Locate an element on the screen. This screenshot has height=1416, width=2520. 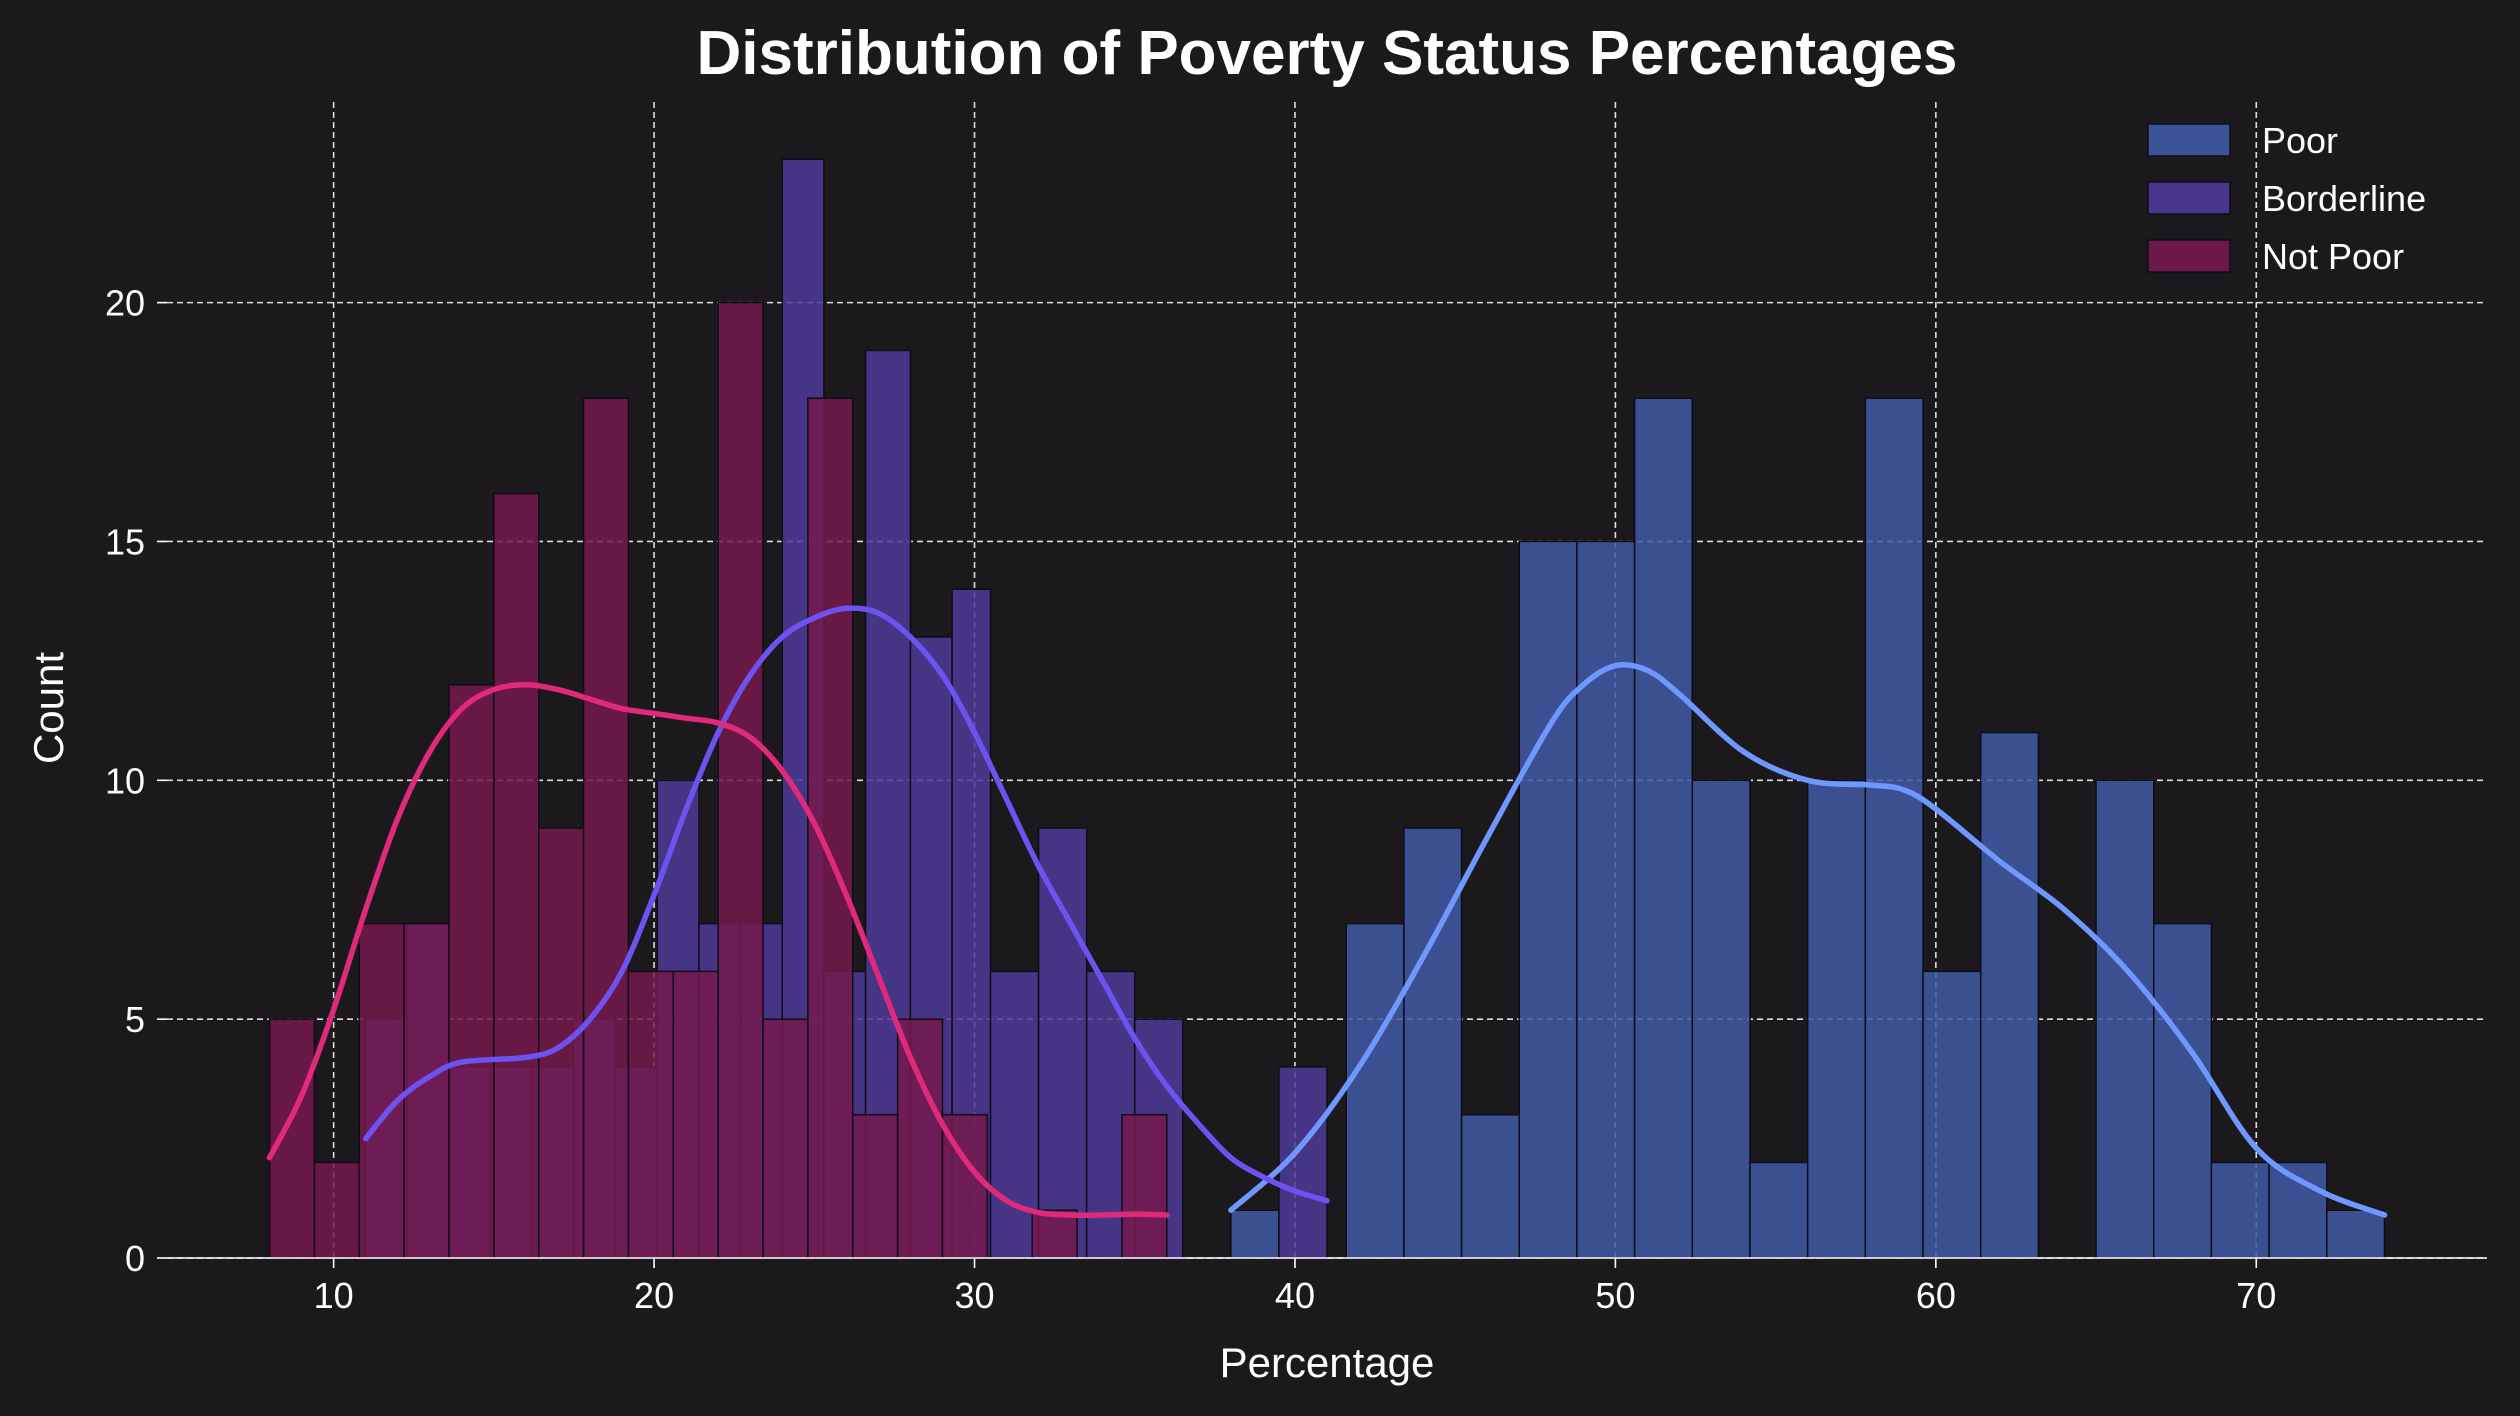
y-tick-label: 15 is located at coordinates (125, 541).